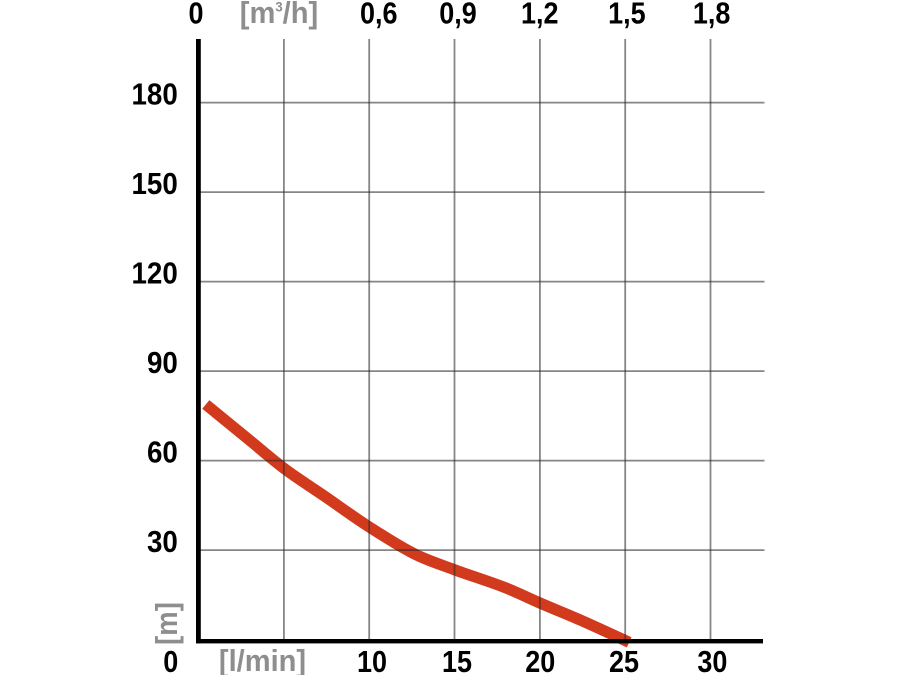 Image resolution: width=900 pixels, height=680 pixels. Describe the element at coordinates (162, 363) in the screenshot. I see `svg-text: 90` at that location.